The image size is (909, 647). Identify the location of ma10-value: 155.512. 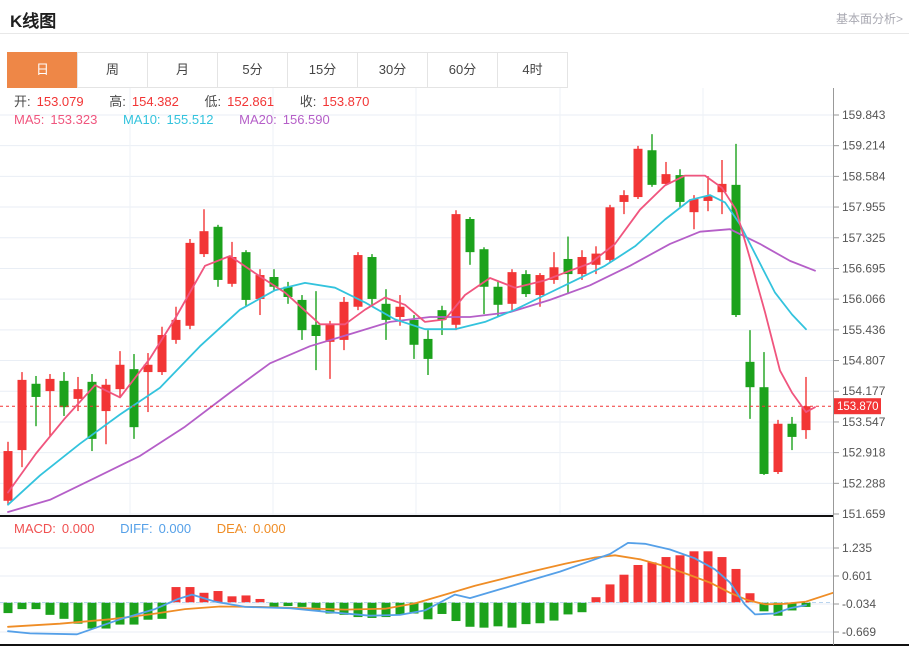
(190, 119).